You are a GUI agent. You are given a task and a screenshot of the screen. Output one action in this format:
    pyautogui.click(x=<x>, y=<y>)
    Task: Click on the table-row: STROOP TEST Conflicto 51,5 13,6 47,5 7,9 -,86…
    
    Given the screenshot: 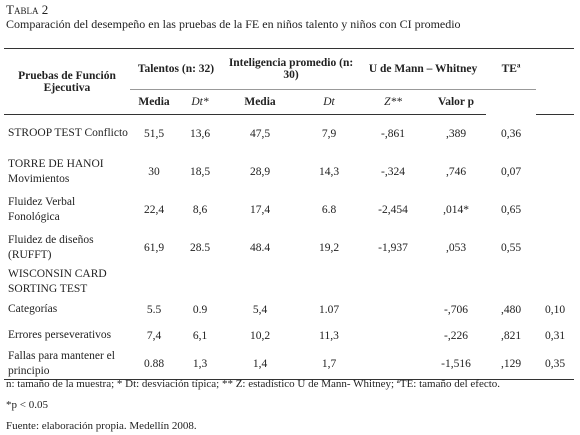 What is the action you would take?
    pyautogui.click(x=289, y=134)
    